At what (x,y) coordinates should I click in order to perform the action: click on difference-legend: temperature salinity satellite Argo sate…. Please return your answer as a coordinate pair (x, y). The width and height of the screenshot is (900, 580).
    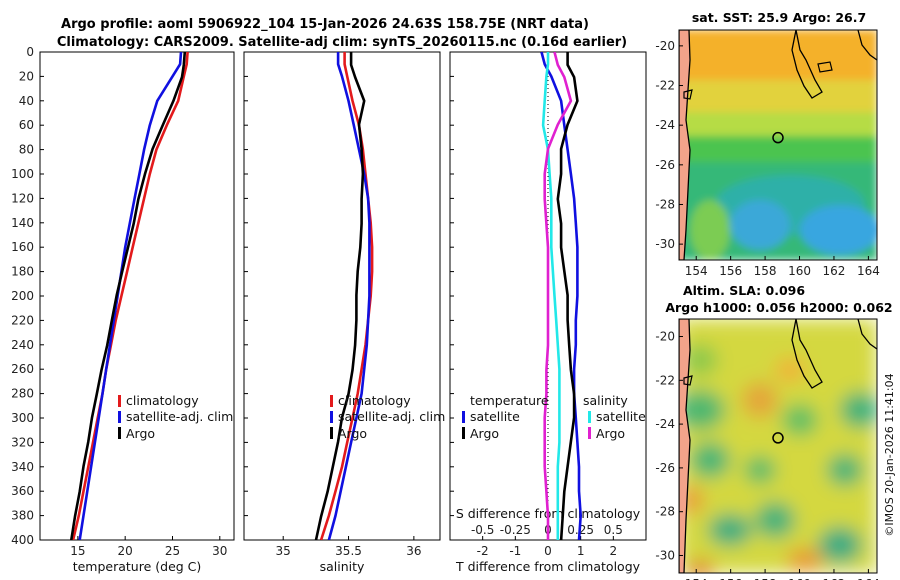
    Looking at the image, I should click on (554, 417).